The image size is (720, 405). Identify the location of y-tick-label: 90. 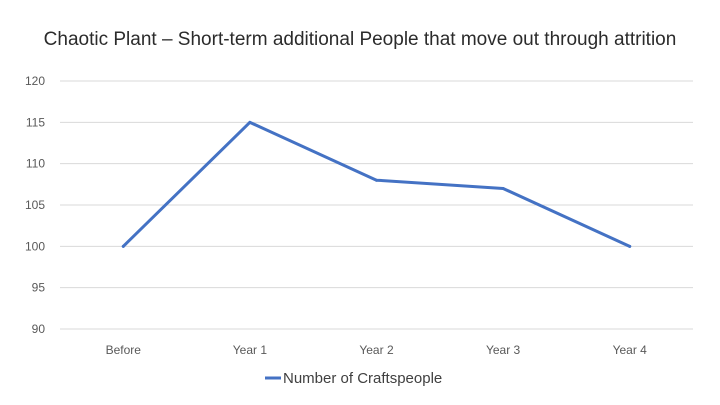
(39, 329).